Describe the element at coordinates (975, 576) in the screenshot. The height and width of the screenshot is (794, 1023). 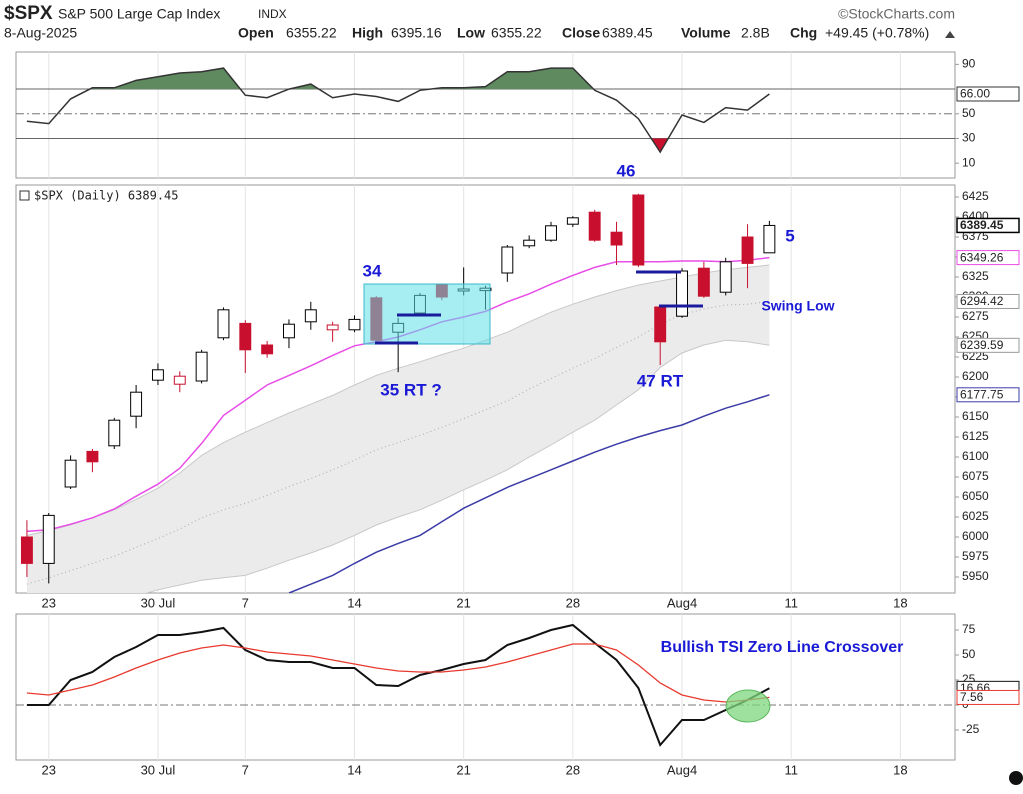
I see `y-tick-label: 5950` at that location.